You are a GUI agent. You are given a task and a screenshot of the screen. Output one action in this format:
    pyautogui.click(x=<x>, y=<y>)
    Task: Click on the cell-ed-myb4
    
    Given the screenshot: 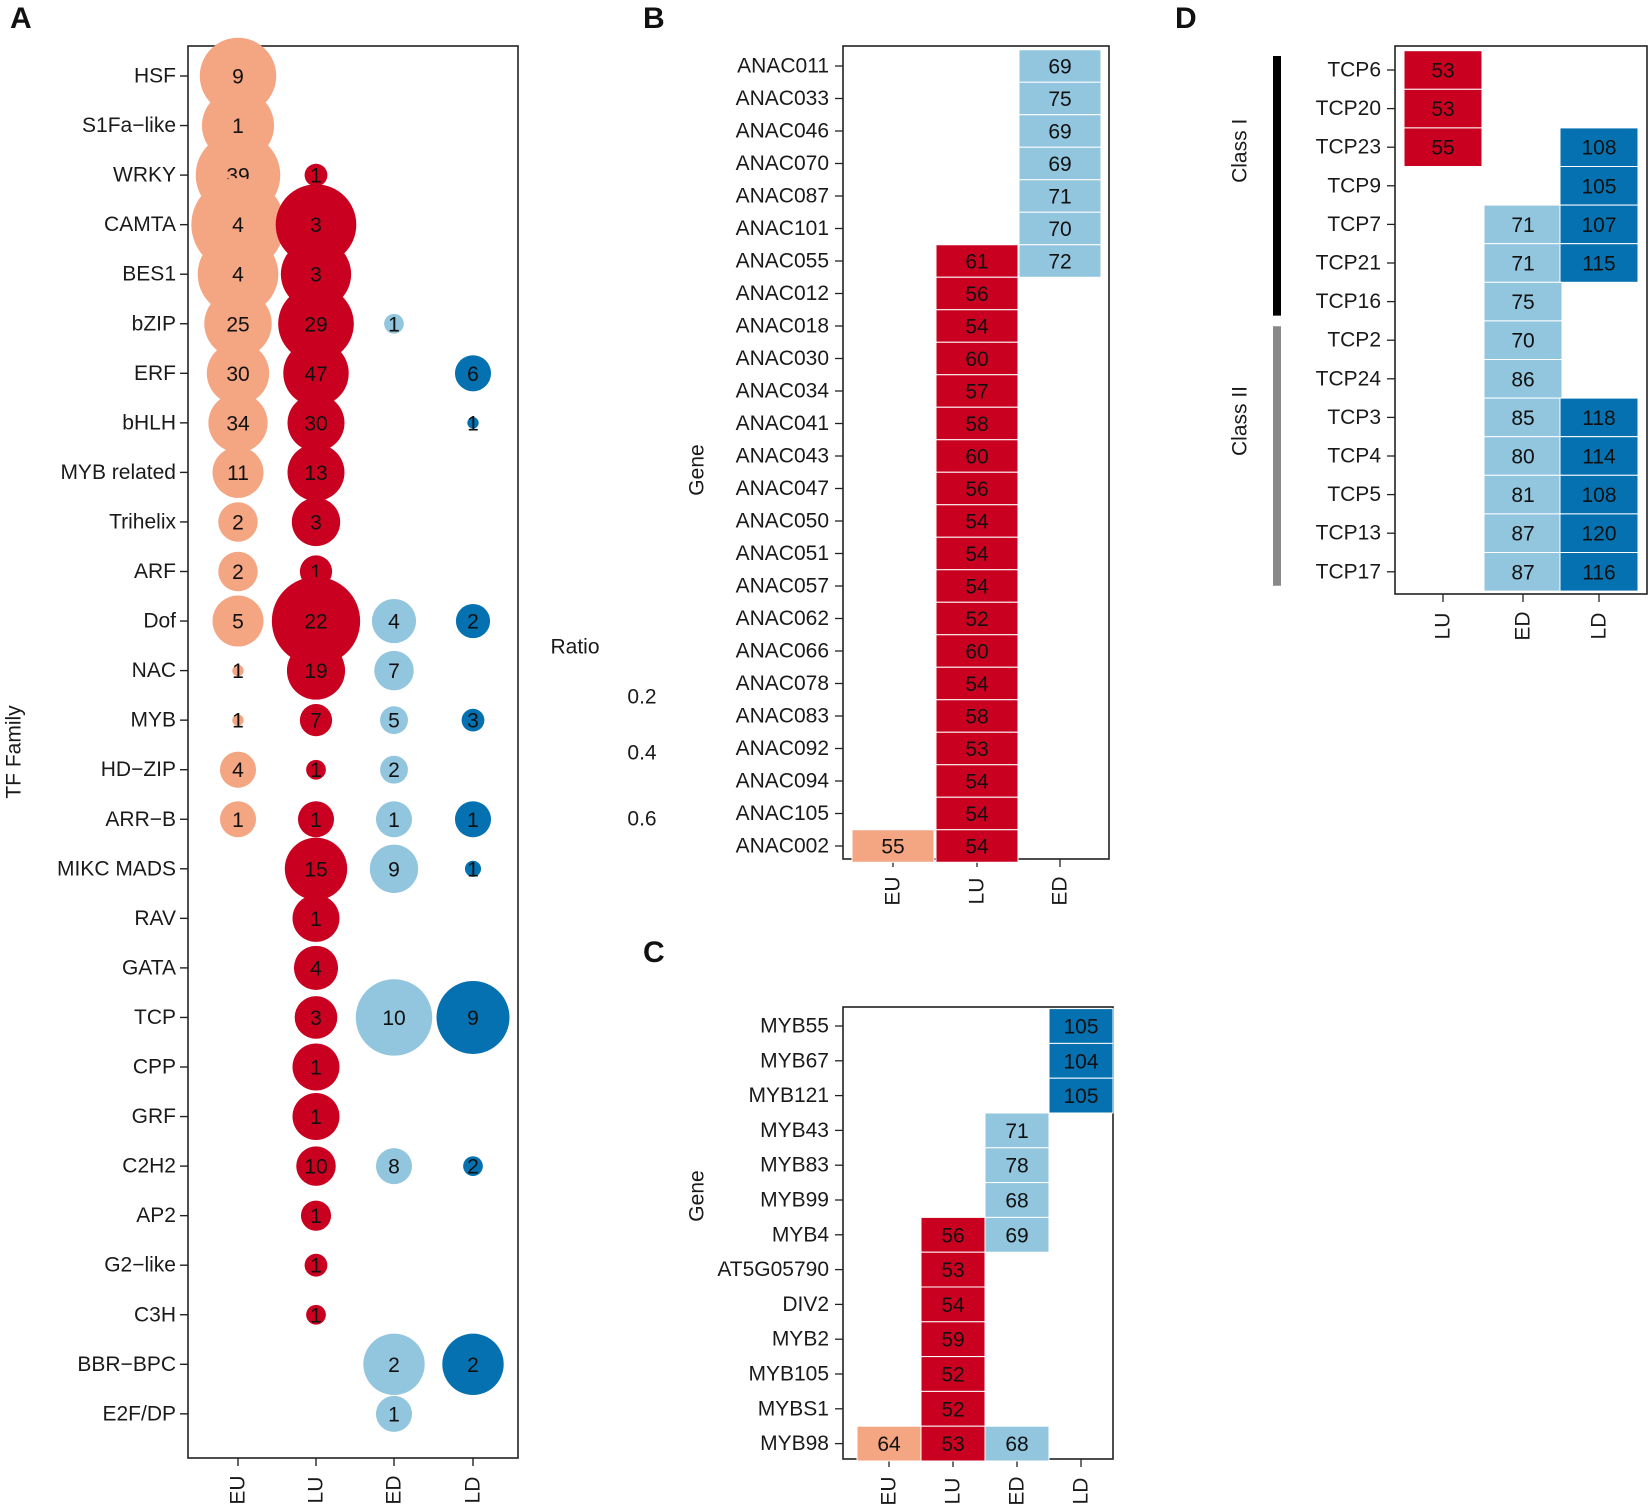 What is the action you would take?
    pyautogui.click(x=1017, y=1234)
    